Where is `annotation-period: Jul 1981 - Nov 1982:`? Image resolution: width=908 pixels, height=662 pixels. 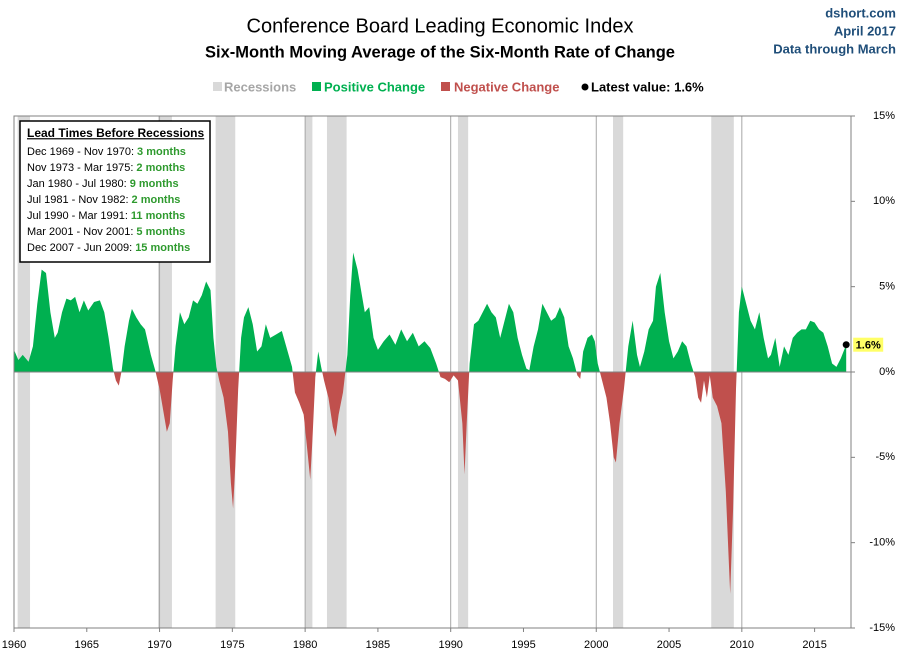 annotation-period: Jul 1981 - Nov 1982: is located at coordinates (78, 200).